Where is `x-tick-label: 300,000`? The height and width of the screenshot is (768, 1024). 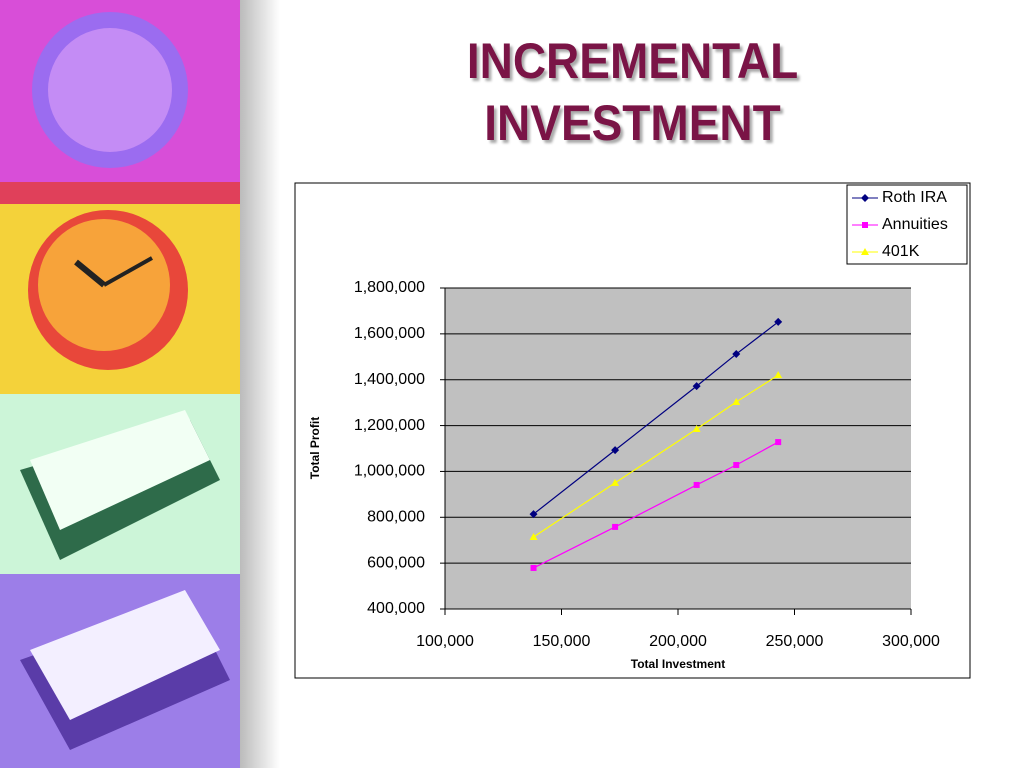 x-tick-label: 300,000 is located at coordinates (911, 641).